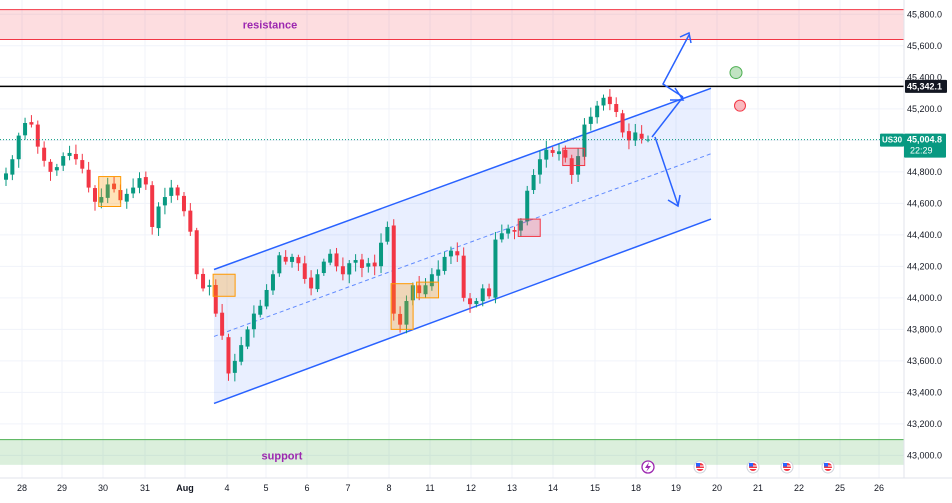  Describe the element at coordinates (926, 86) in the screenshot. I see `level-tag-background` at that location.